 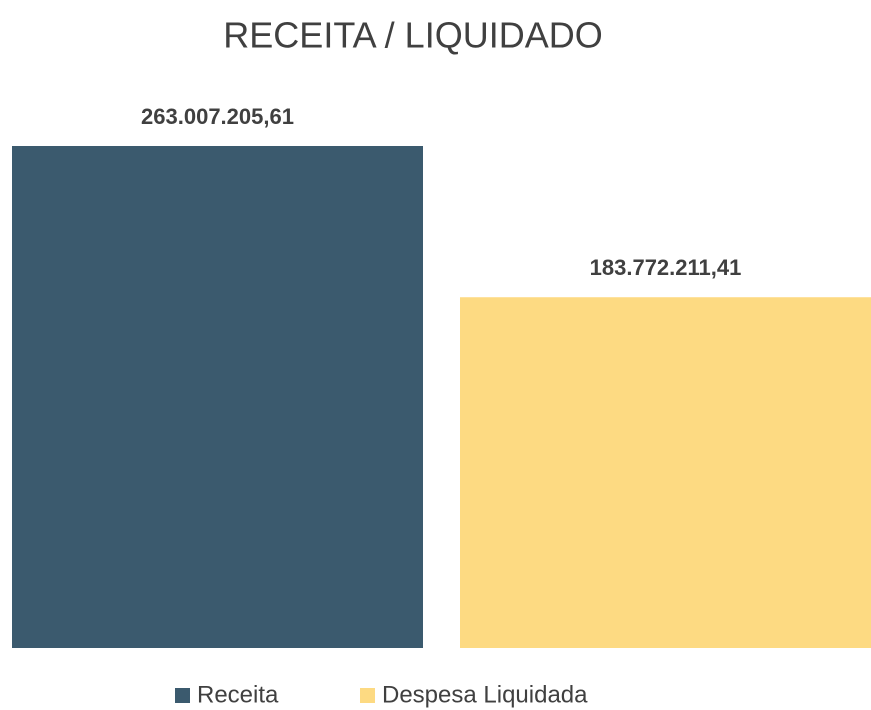 I want to click on legend-label: Despesa Liquidada, so click(x=485, y=694).